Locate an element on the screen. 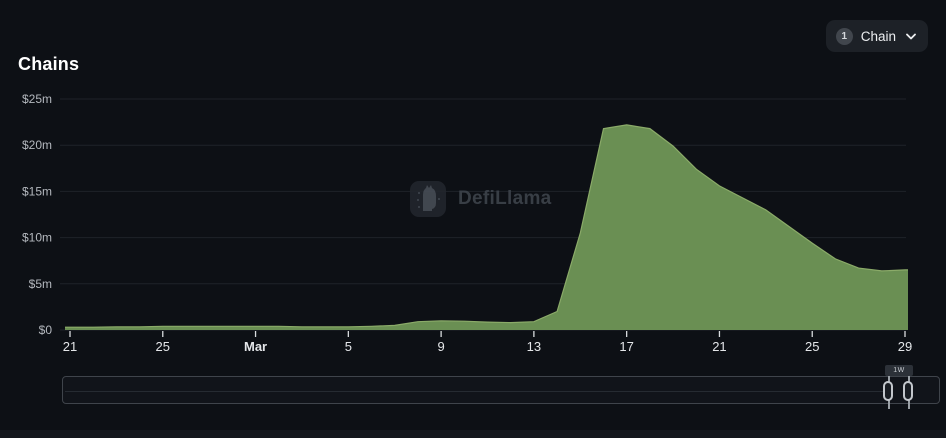 Image resolution: width=946 pixels, height=438 pixels. brush-left-handle is located at coordinates (889, 391).